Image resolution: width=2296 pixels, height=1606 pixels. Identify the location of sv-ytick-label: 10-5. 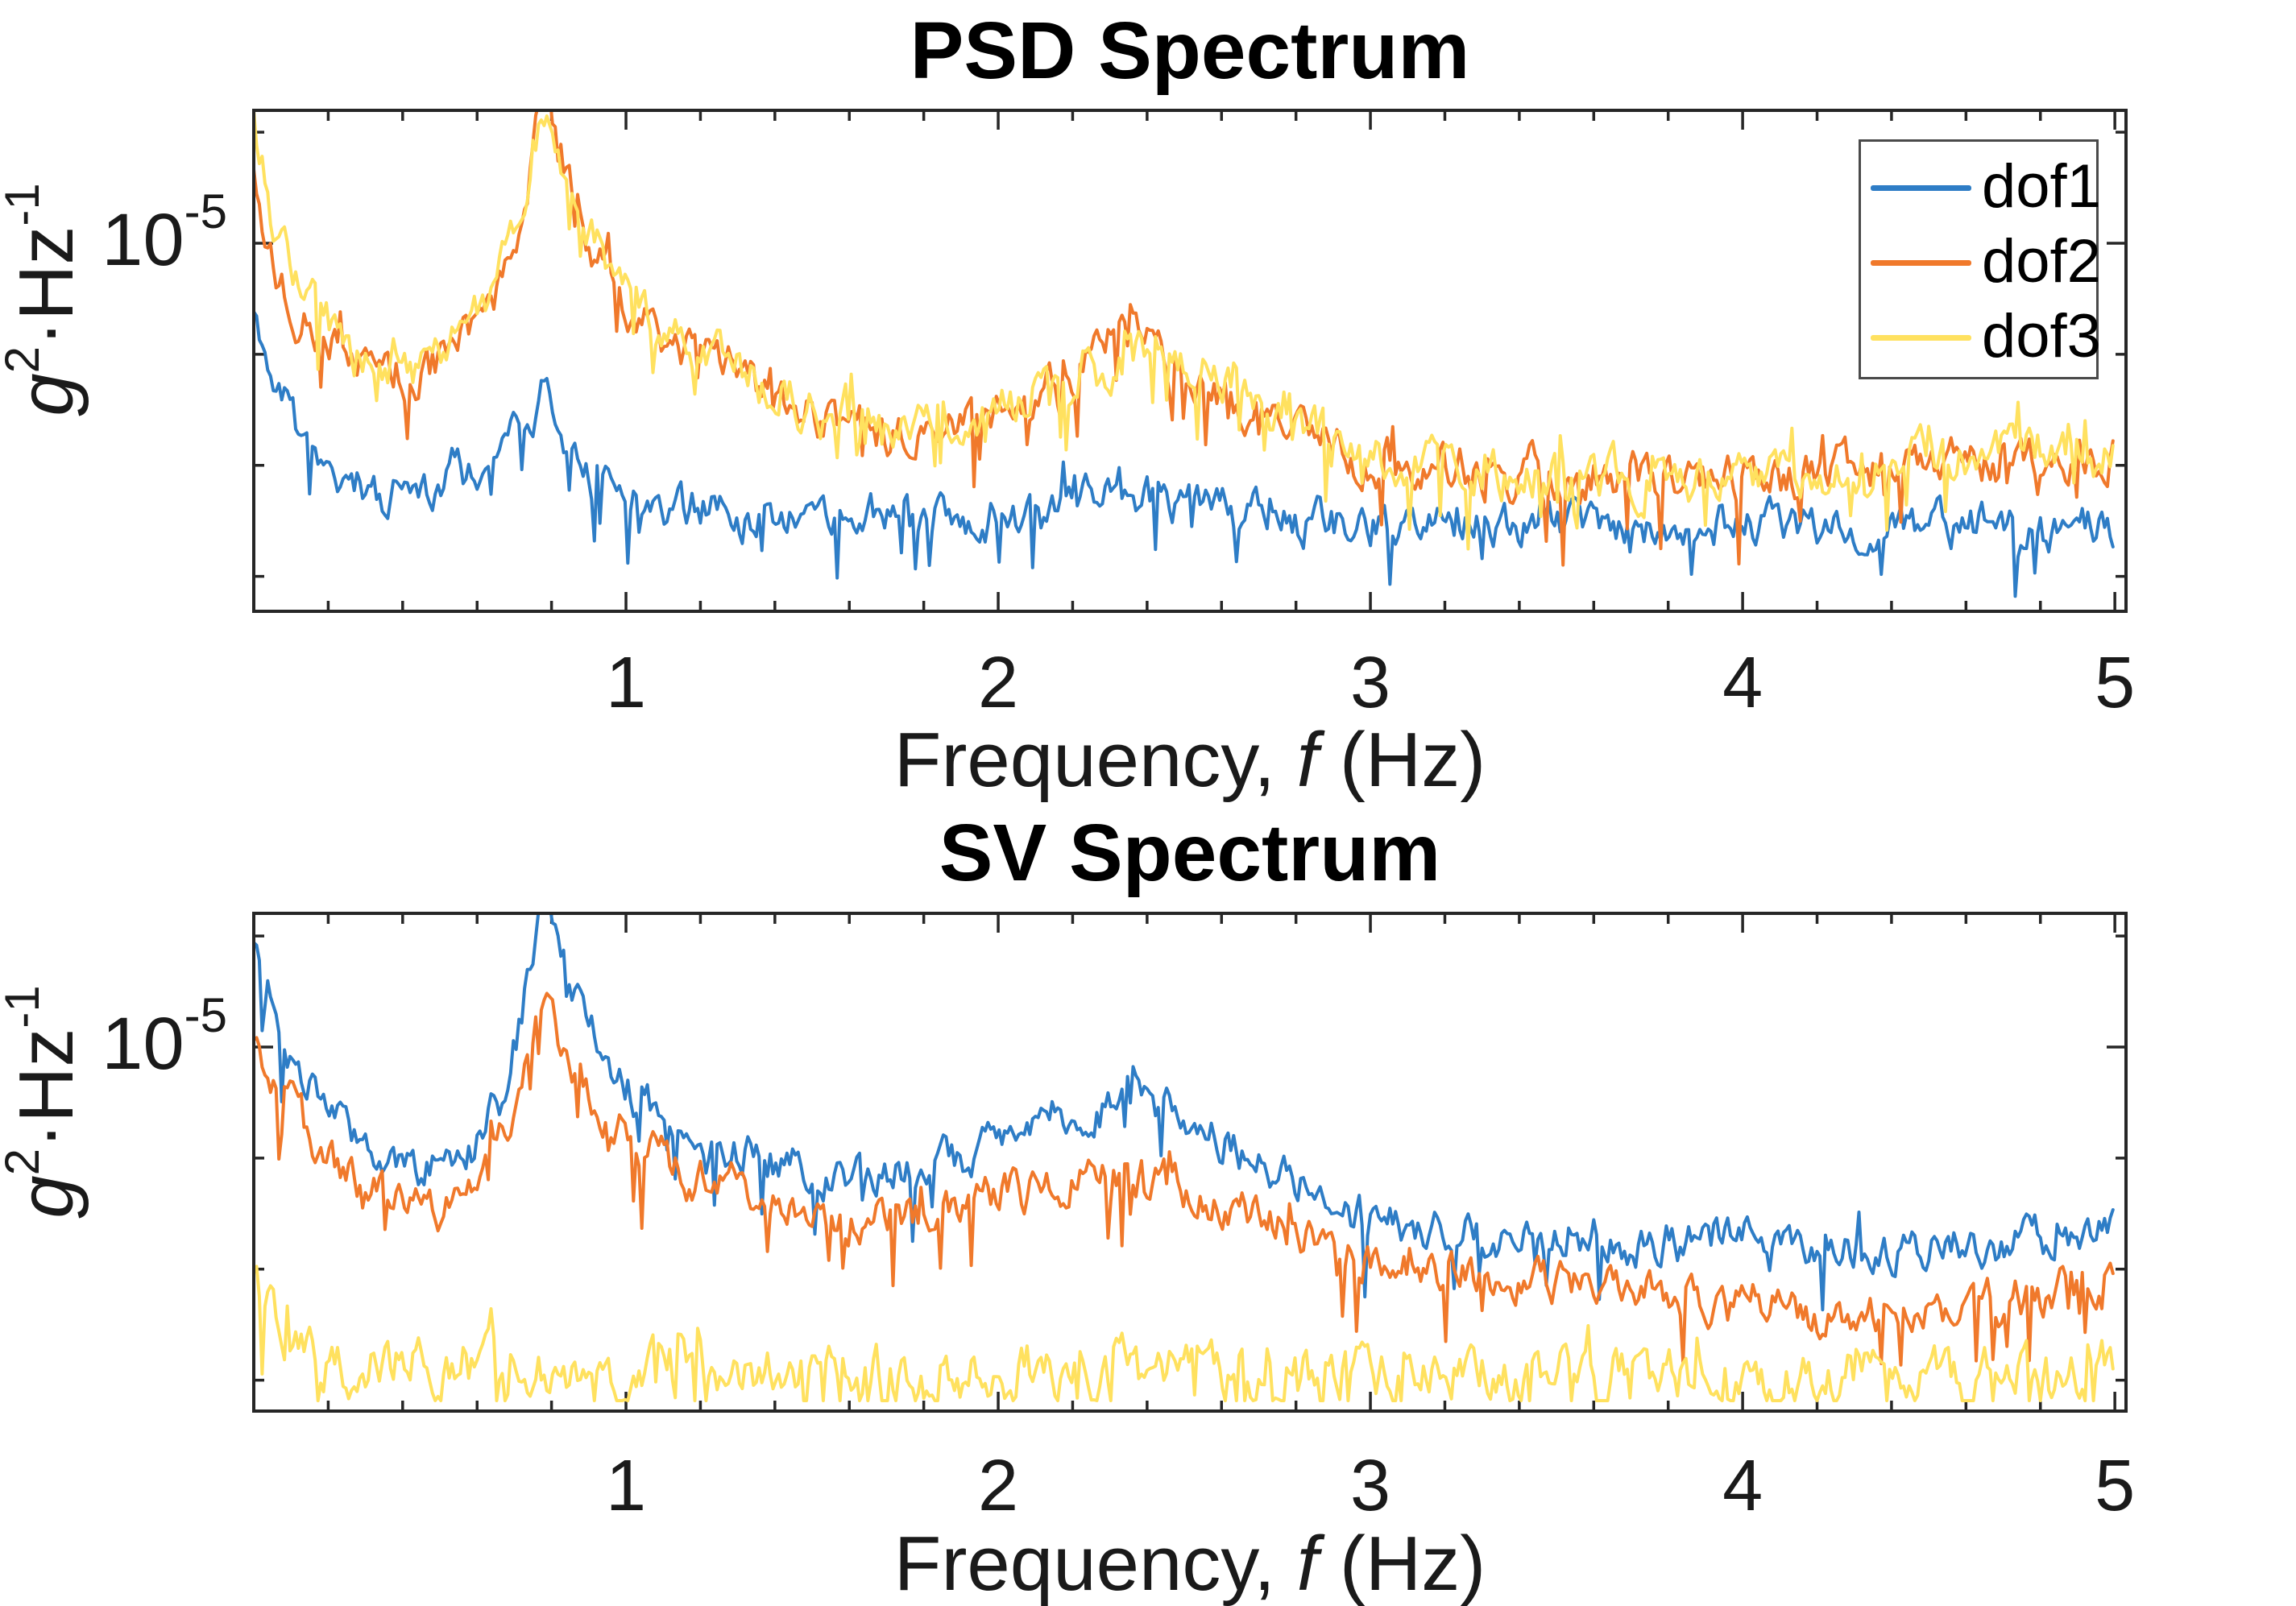
(164, 1036).